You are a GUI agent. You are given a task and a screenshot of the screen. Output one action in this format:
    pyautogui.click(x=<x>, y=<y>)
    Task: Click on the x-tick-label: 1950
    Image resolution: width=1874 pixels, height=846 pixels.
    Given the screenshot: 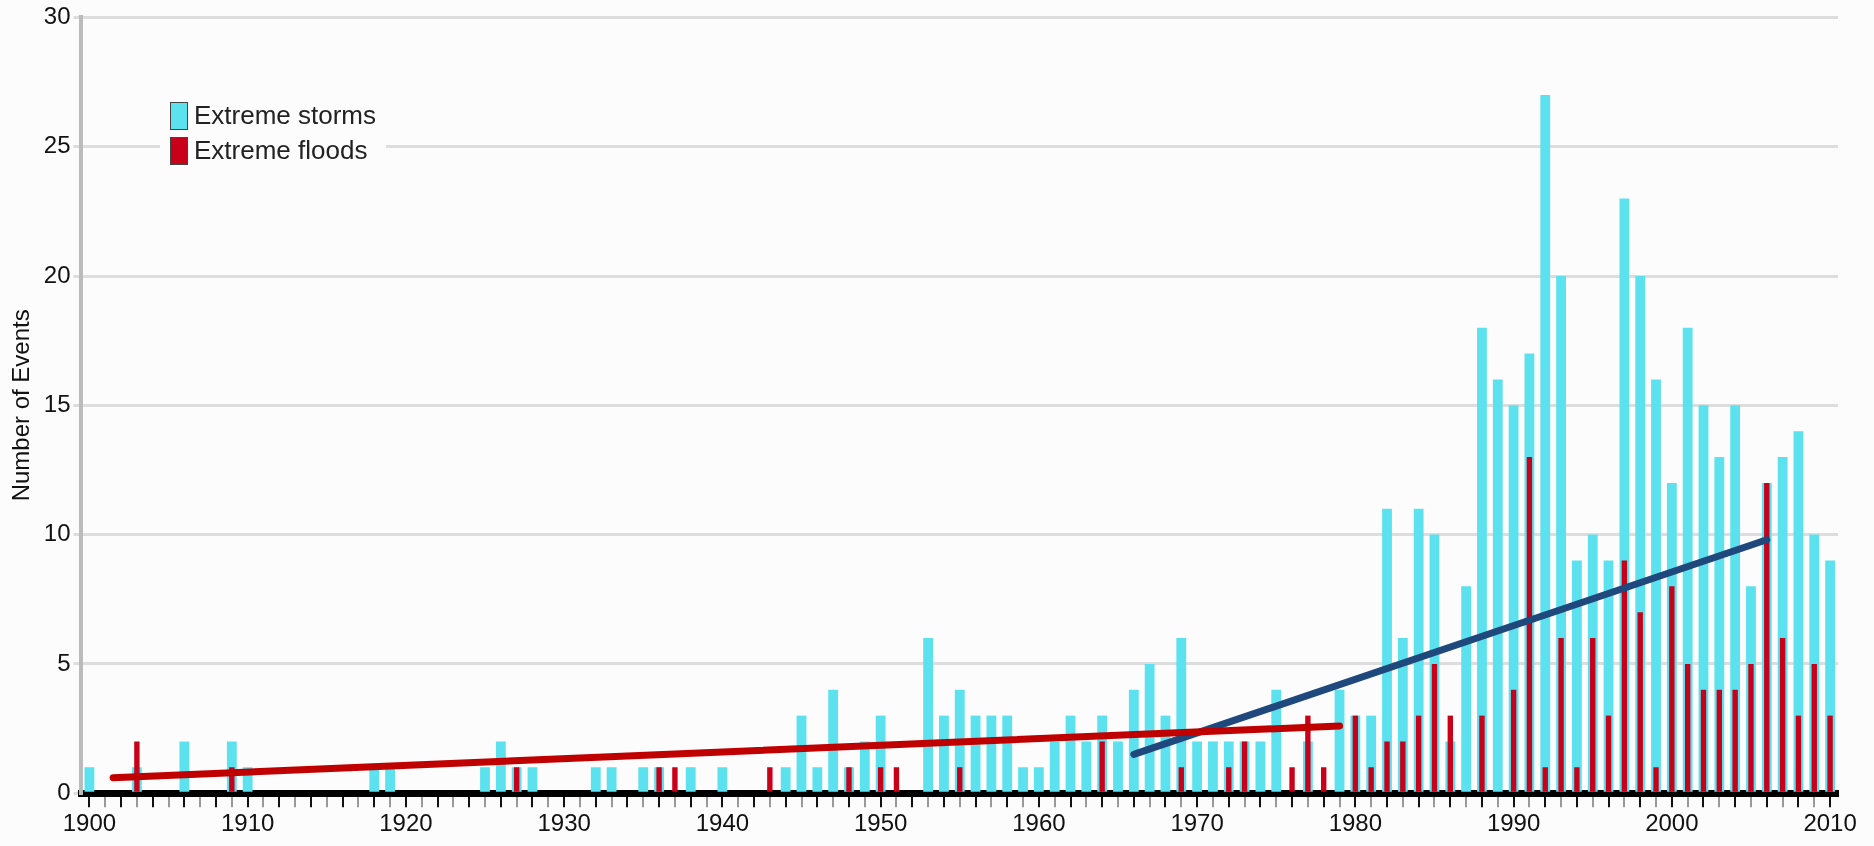 What is the action you would take?
    pyautogui.click(x=880, y=823)
    